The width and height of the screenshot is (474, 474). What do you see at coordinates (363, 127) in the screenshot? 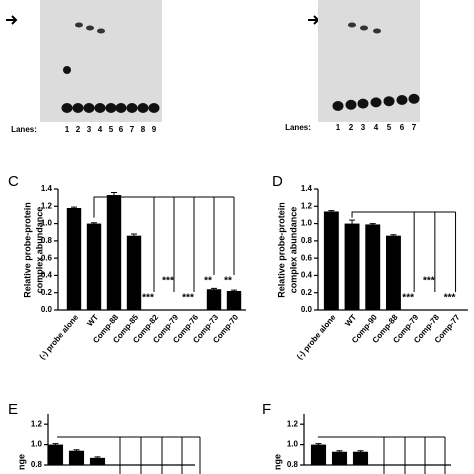
I see `lane-number: 3` at bounding box center [363, 127].